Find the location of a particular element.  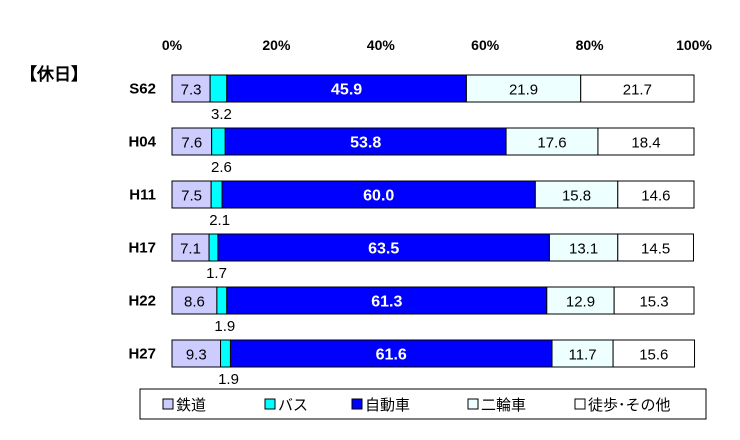

data-label: 13.1 is located at coordinates (583, 249).